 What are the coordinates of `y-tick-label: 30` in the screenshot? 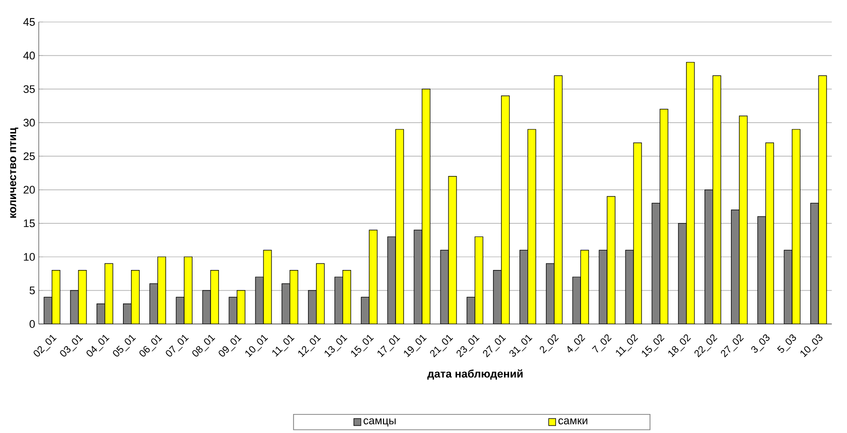 It's located at (29, 122).